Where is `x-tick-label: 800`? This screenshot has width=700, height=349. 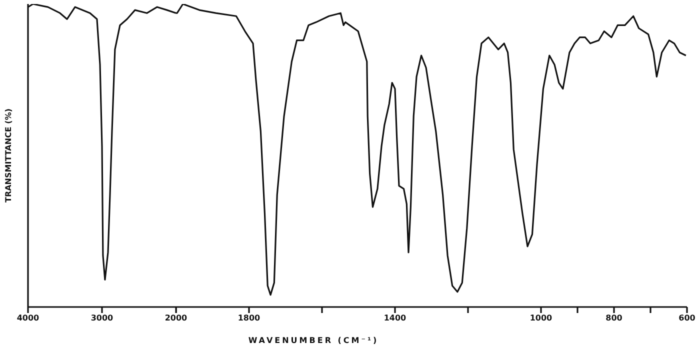 x-tick-label: 800 is located at coordinates (614, 318).